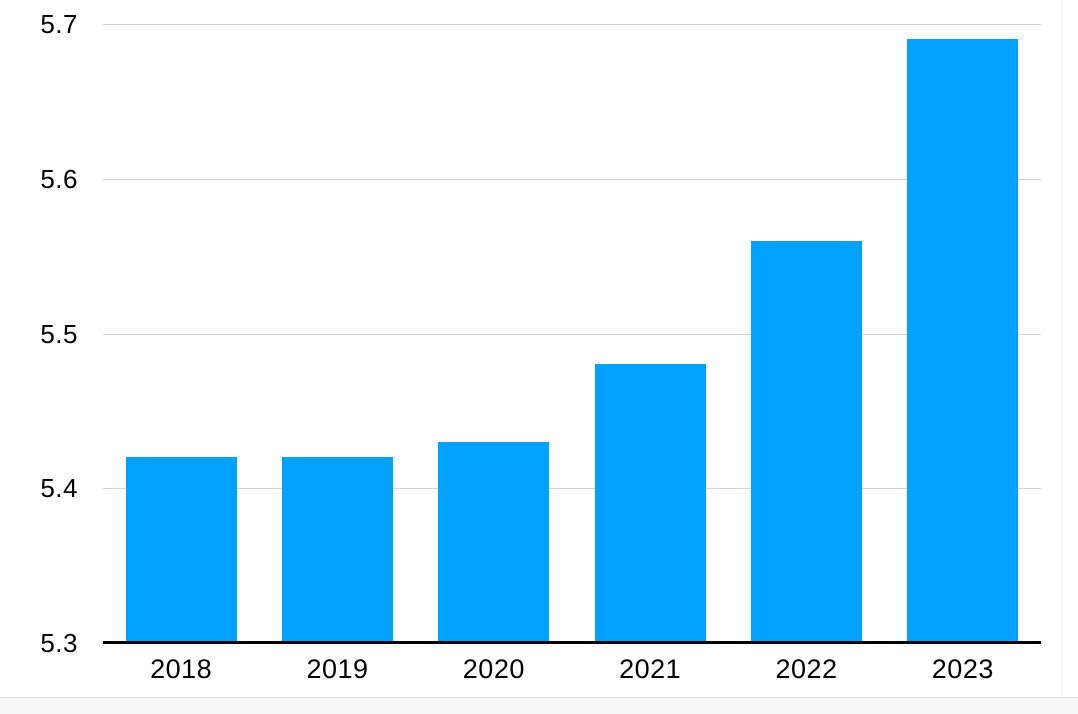 This screenshot has width=1078, height=714. I want to click on bar-2020, so click(494, 542).